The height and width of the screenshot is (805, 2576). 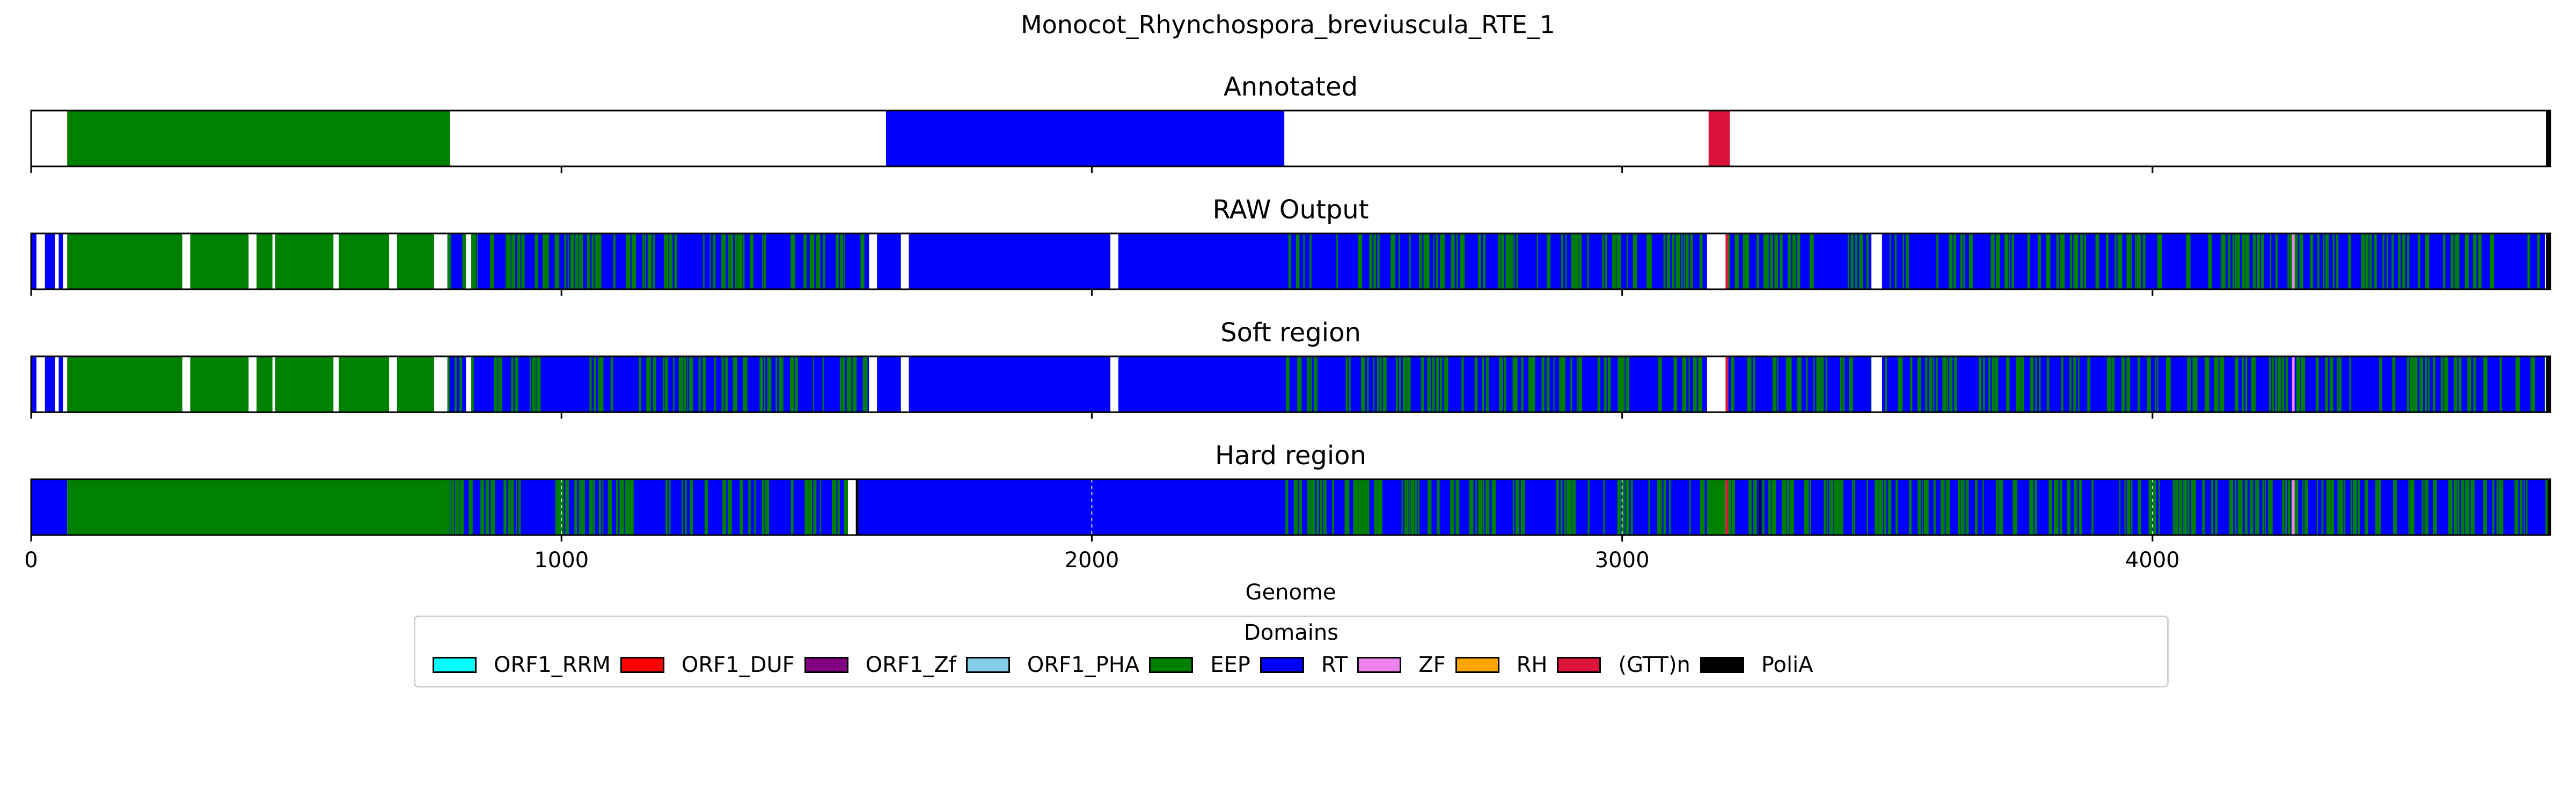 What do you see at coordinates (1334, 665) in the screenshot?
I see `legend-label: RT` at bounding box center [1334, 665].